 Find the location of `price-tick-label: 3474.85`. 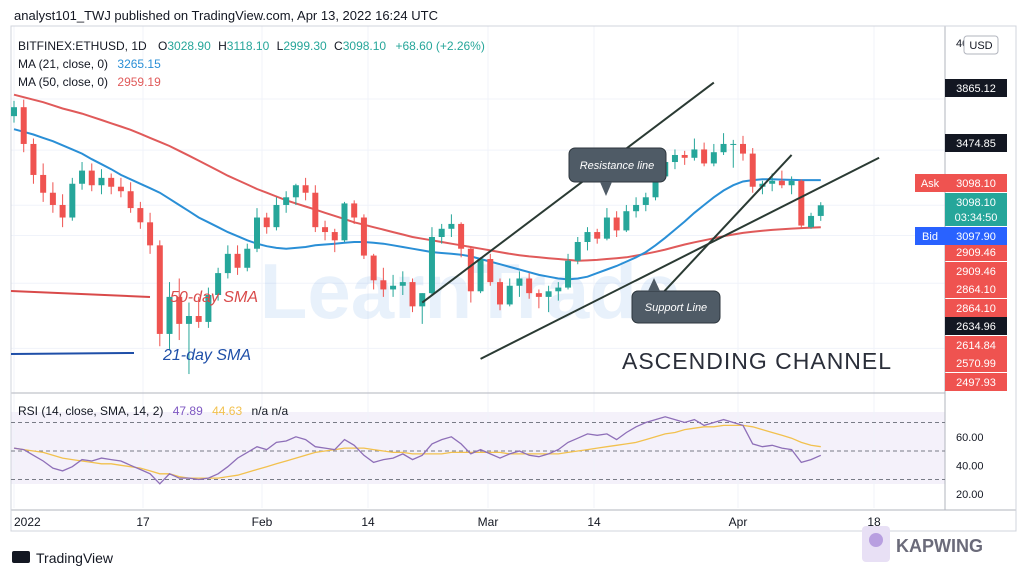

price-tick-label: 3474.85 is located at coordinates (976, 144).